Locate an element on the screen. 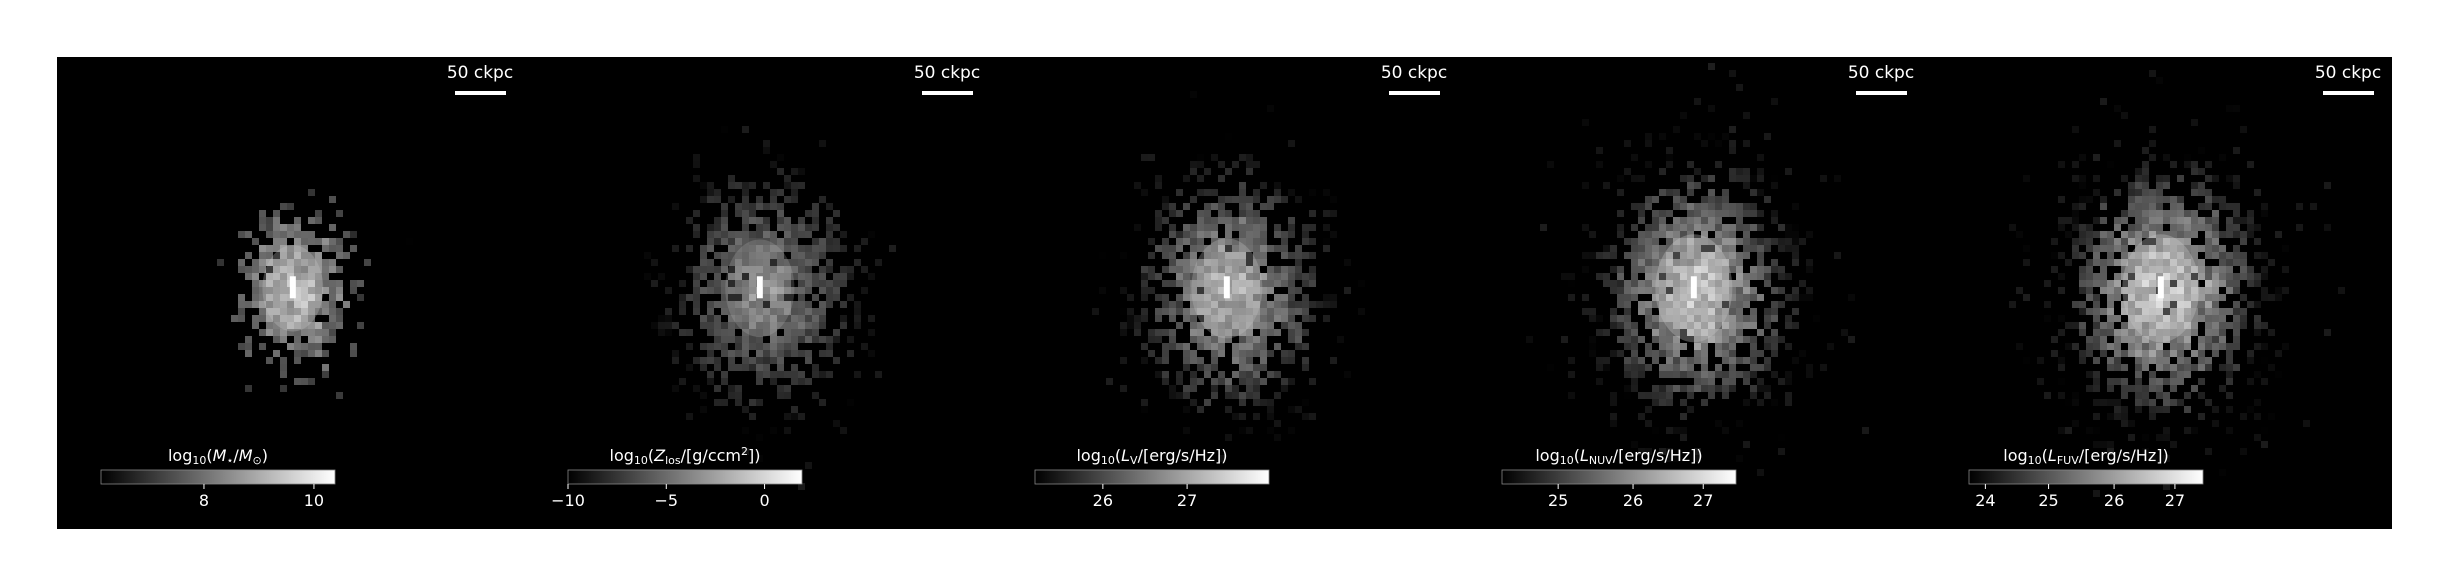 The image size is (2444, 584). scale-bar-label: 50 ckpc is located at coordinates (947, 73).